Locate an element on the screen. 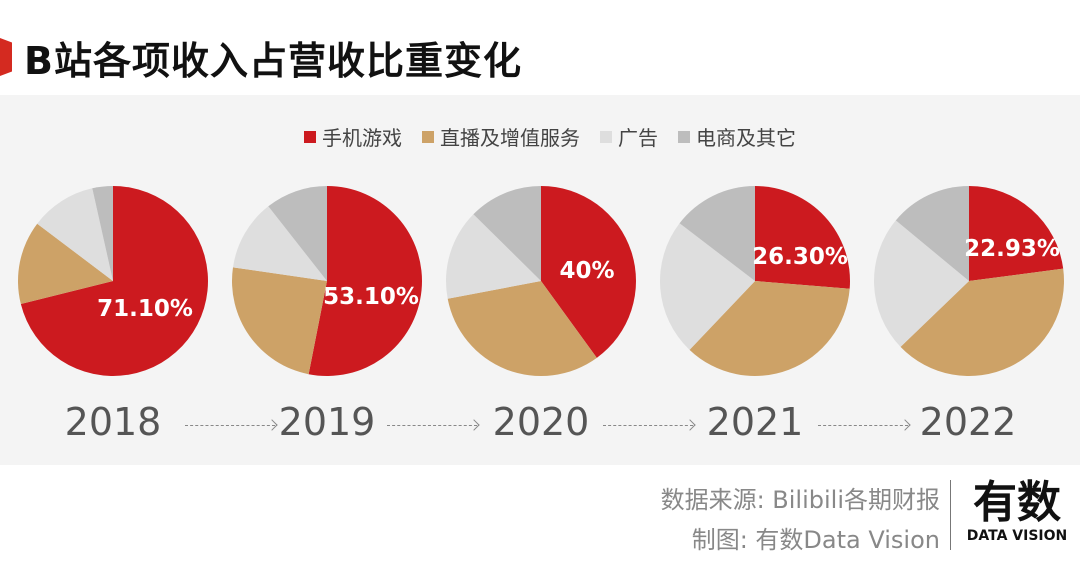 The image size is (1080, 566). pie-slice-2020-live-vas is located at coordinates (522, 329).